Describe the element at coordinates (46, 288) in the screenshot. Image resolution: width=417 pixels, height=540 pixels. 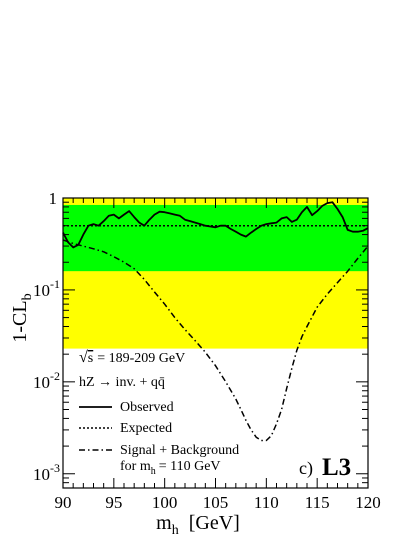
I see `y-tick-label: 10⁻¹` at that location.